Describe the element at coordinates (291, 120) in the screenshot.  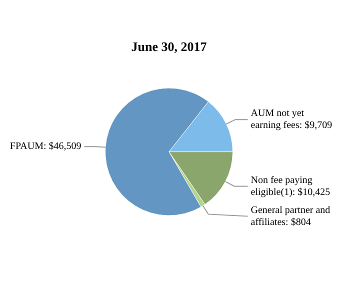
I see `slice-label: AUM not yet earning fees: $9,709` at that location.